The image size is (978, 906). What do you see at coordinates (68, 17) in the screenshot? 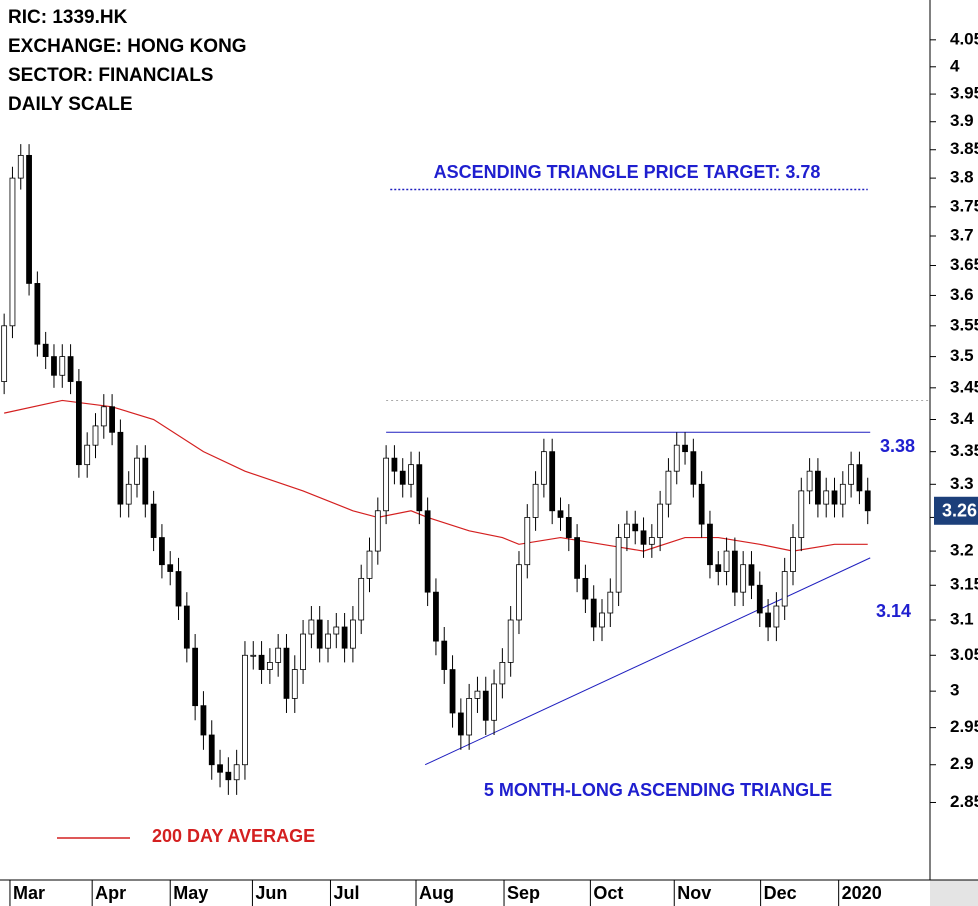
I see `info-line: RIC: 1339.HK` at bounding box center [68, 17].